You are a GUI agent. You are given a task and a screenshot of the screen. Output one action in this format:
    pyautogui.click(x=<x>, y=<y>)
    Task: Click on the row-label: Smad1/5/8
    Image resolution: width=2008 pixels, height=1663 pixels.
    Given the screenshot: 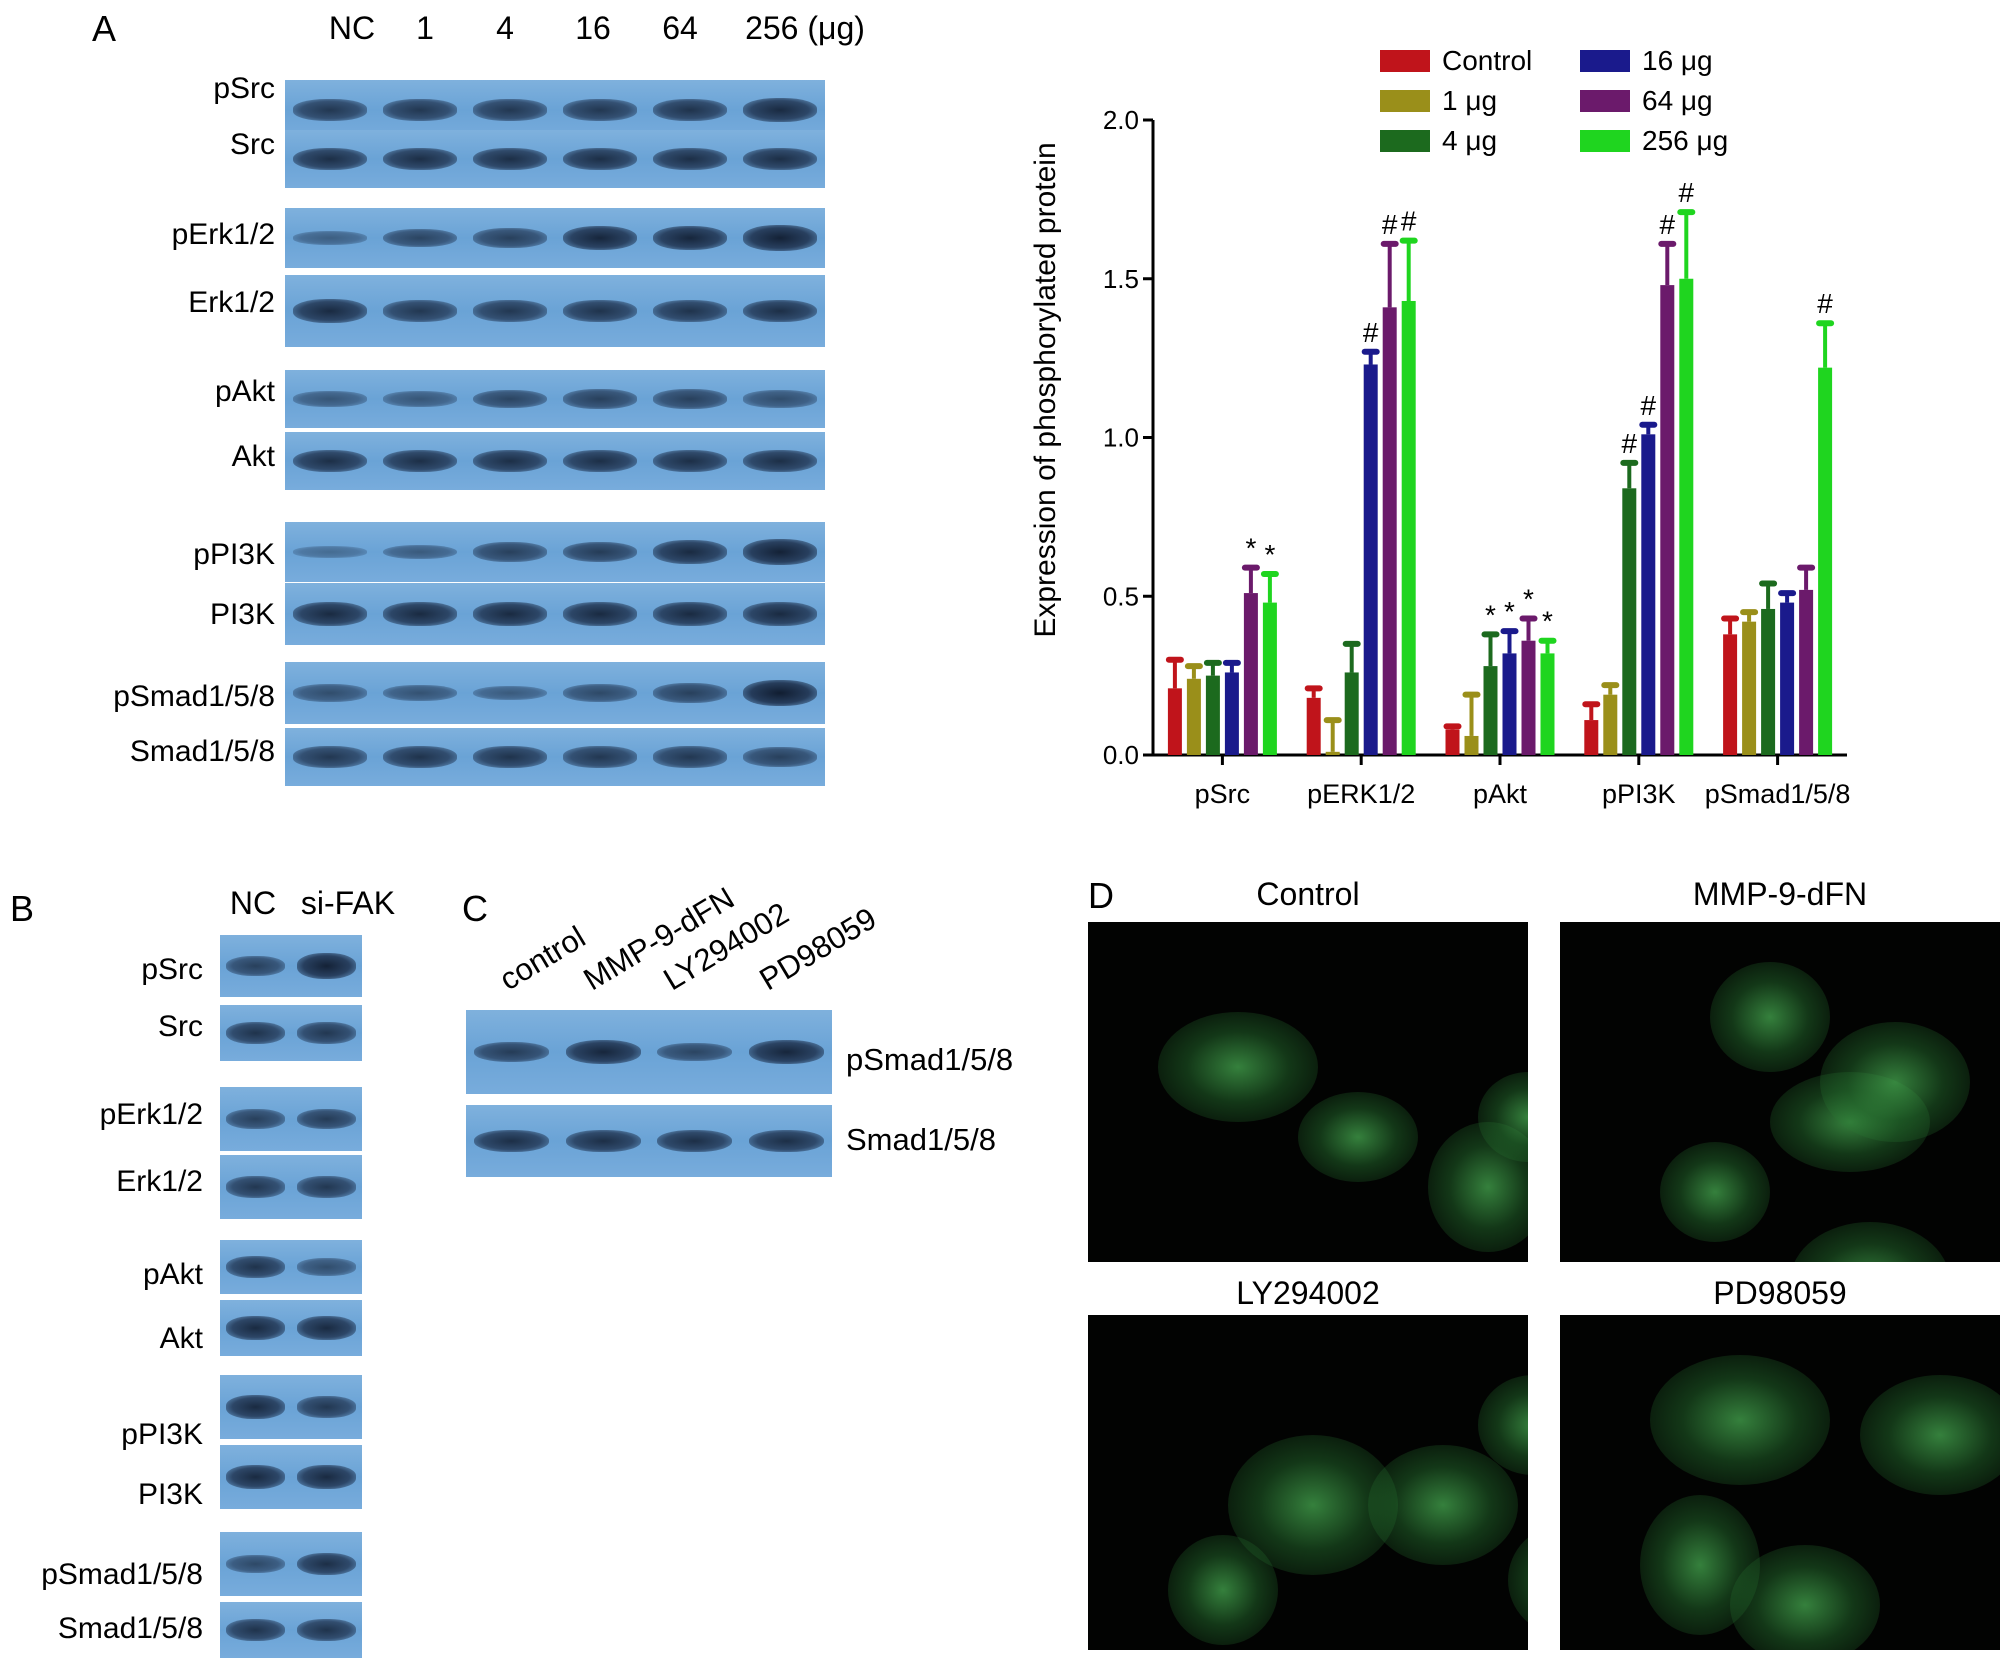 What is the action you would take?
    pyautogui.click(x=130, y=1628)
    